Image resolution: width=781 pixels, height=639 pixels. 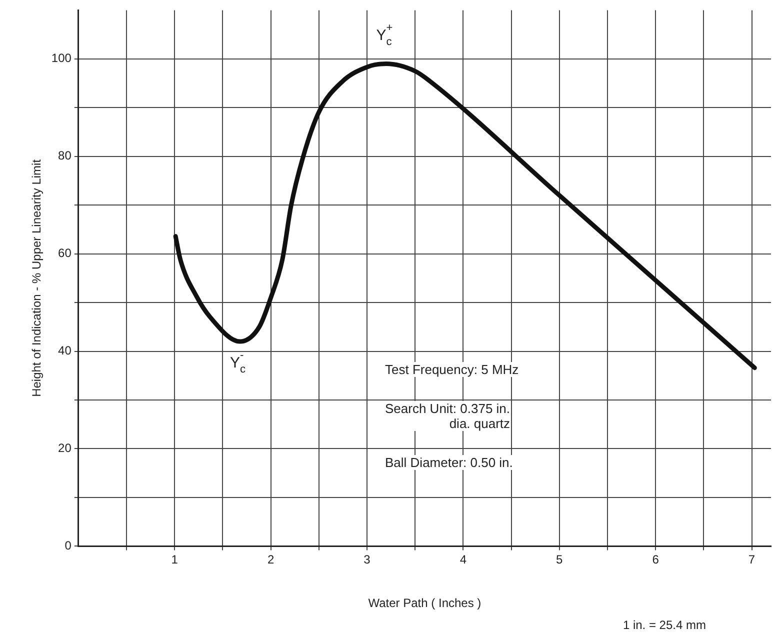 I want to click on annotation: Ball Diameter: 0.50 in., so click(x=449, y=462).